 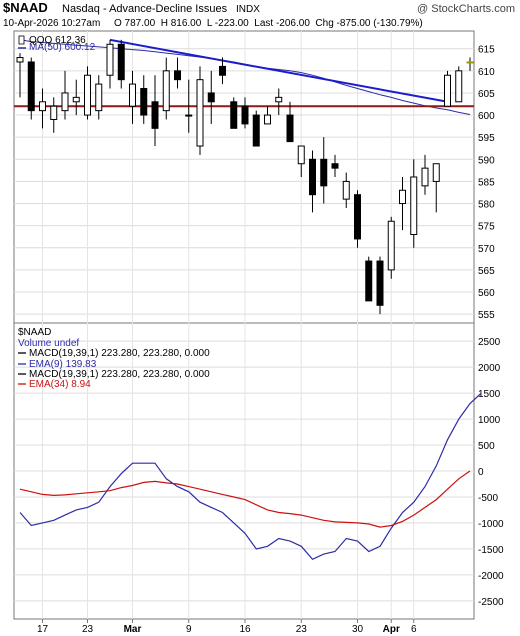 I want to click on symbol-name: Nasdaq - Advance-Decline Issues, so click(x=145, y=9).